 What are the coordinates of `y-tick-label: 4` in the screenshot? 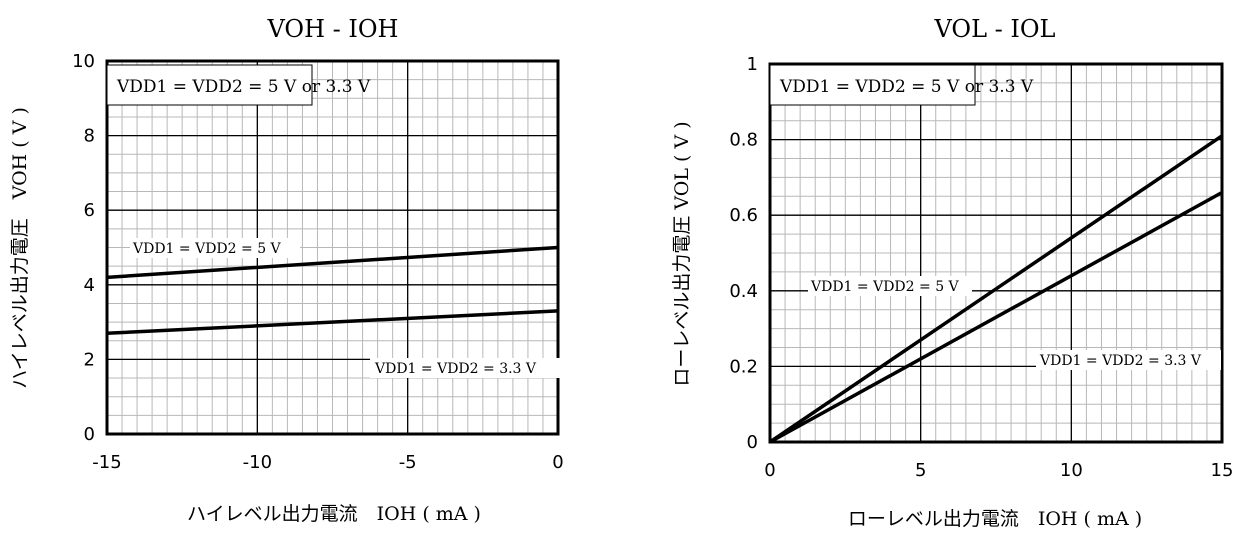 It's located at (89, 285).